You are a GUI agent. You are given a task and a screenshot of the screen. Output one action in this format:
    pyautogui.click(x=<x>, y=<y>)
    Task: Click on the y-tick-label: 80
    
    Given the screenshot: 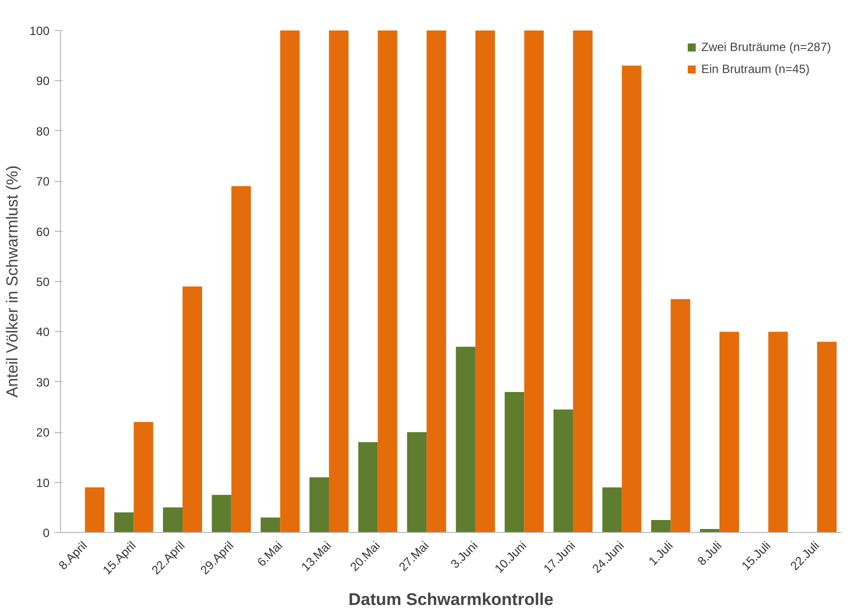 What is the action you would take?
    pyautogui.click(x=43, y=131)
    